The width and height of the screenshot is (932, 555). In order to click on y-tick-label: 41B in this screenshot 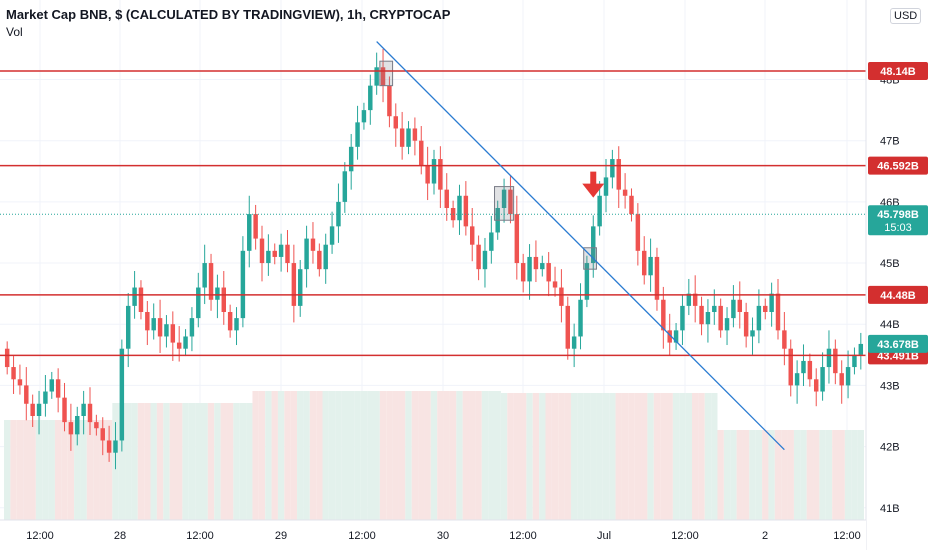, I will do `click(890, 509)`.